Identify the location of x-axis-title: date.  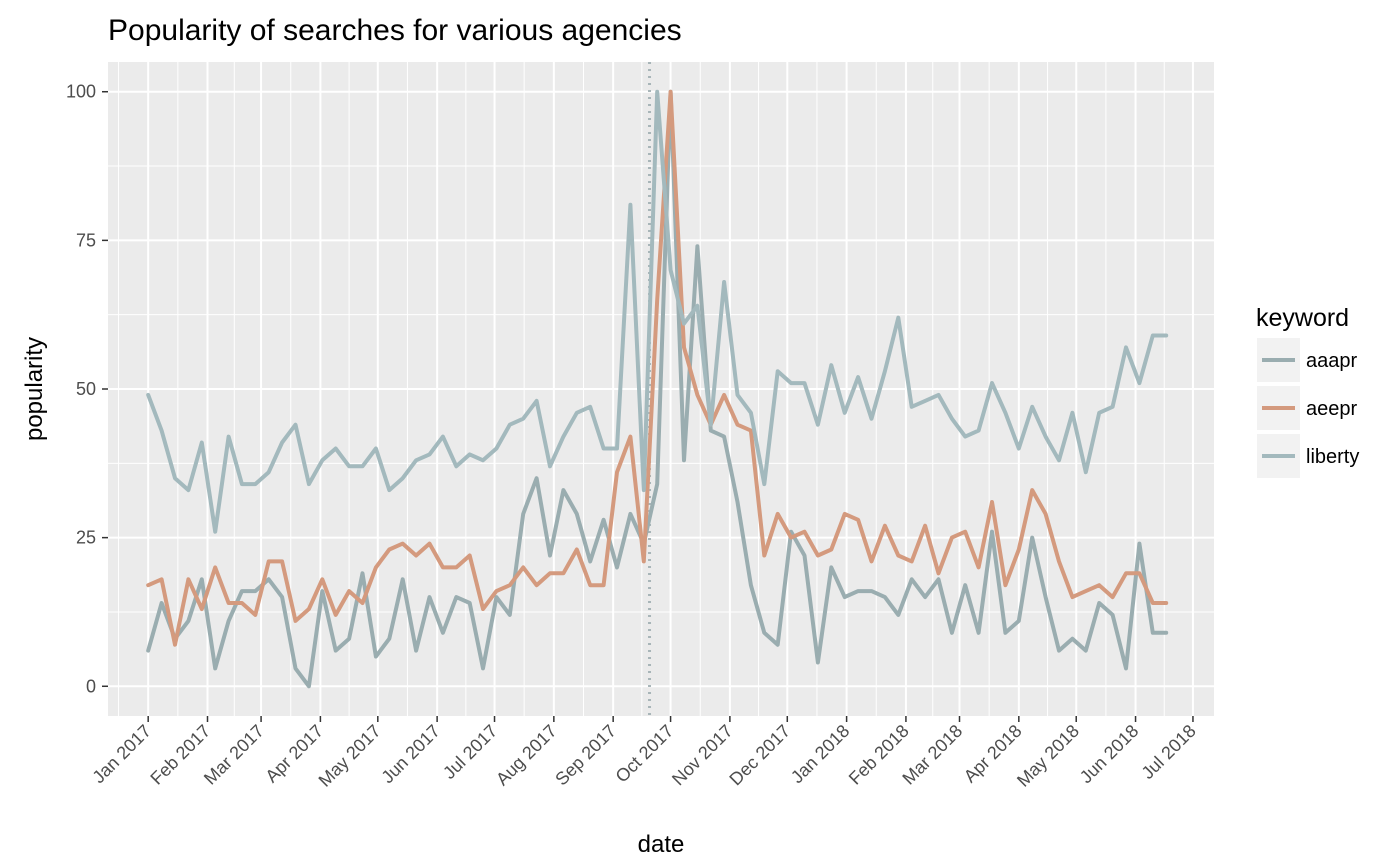
(661, 844).